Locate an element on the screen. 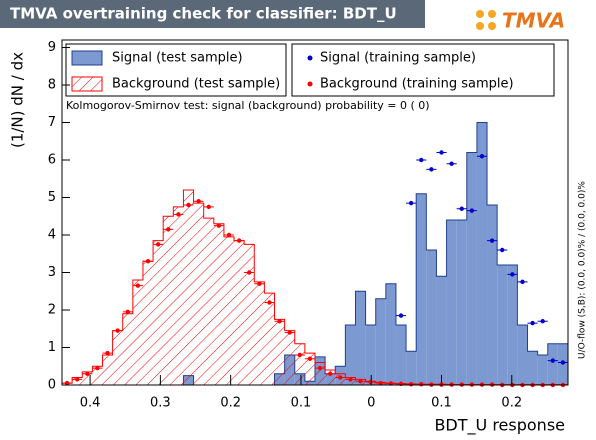 The height and width of the screenshot is (440, 596). title-bar is located at coordinates (212, 14).